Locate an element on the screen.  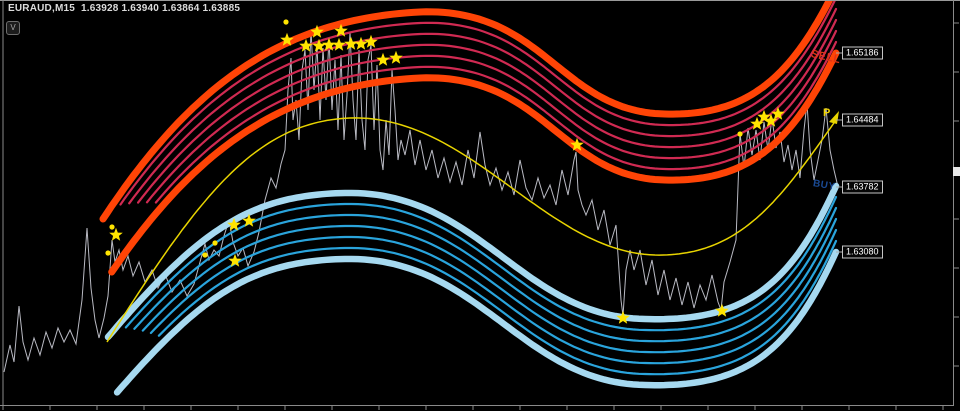
indicator-v-button: V is located at coordinates (13, 28).